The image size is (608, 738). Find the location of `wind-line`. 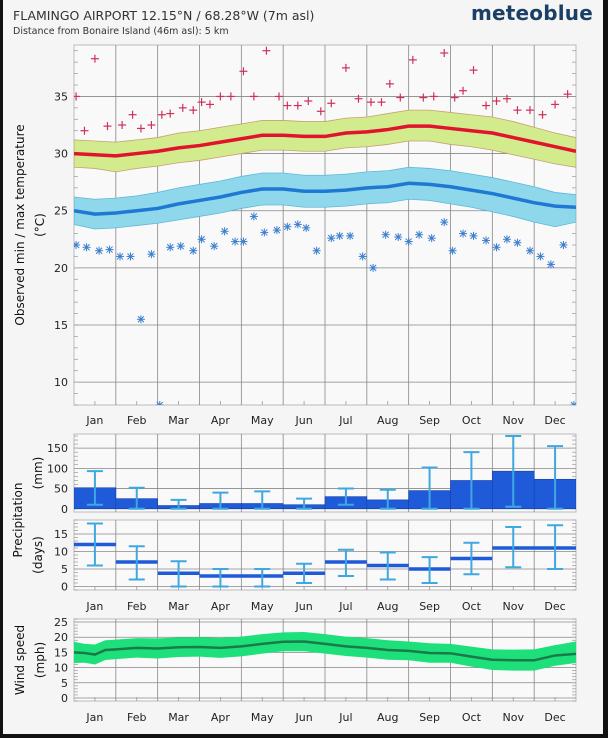

wind-line is located at coordinates (325, 651).